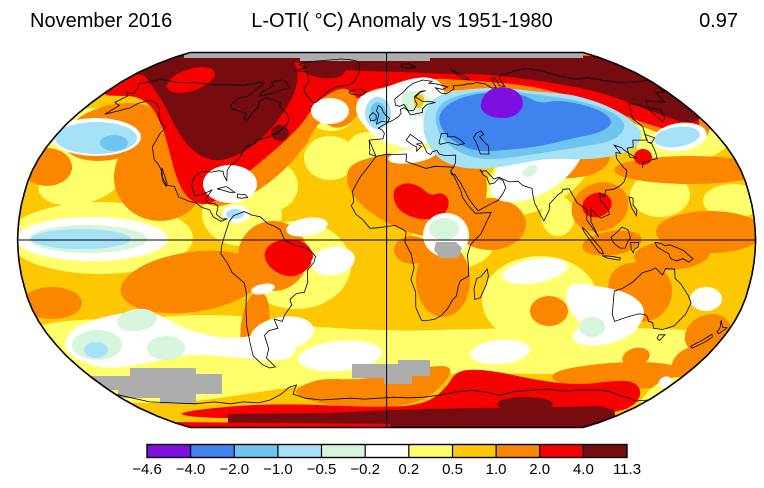 The height and width of the screenshot is (488, 764). Describe the element at coordinates (718, 21) in the screenshot. I see `svg-text: 0.97` at that location.